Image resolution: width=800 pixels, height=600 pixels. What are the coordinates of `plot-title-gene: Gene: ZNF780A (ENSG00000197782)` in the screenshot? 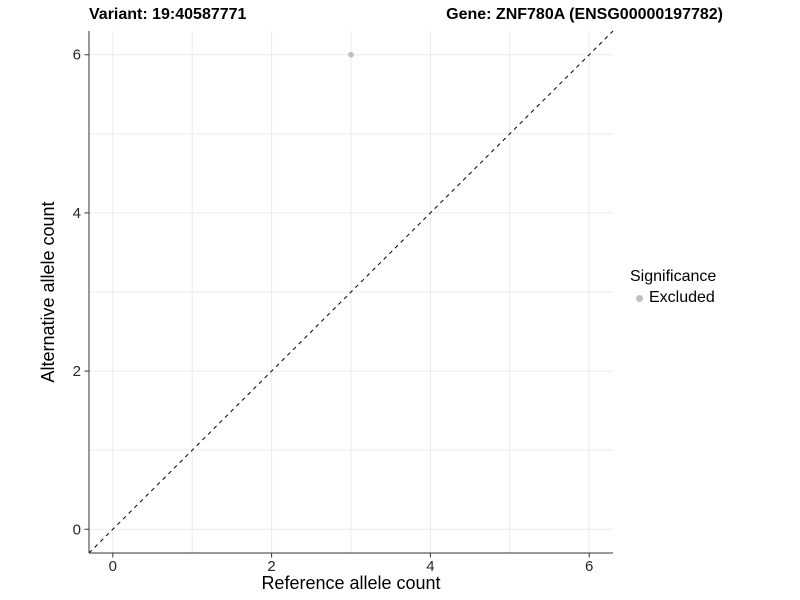 It's located at (584, 14).